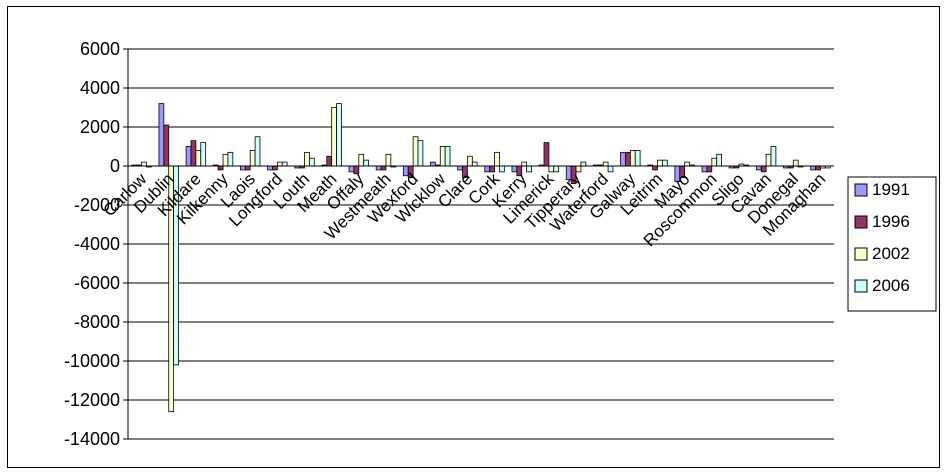 This screenshot has height=474, width=947. What do you see at coordinates (92, 361) in the screenshot?
I see `y-tick-label: -10000` at bounding box center [92, 361].